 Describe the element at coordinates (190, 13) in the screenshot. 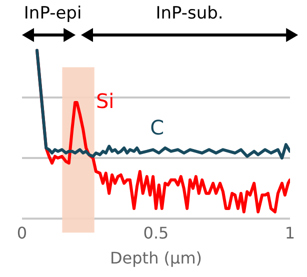

I see `text: InP-sub.` at that location.